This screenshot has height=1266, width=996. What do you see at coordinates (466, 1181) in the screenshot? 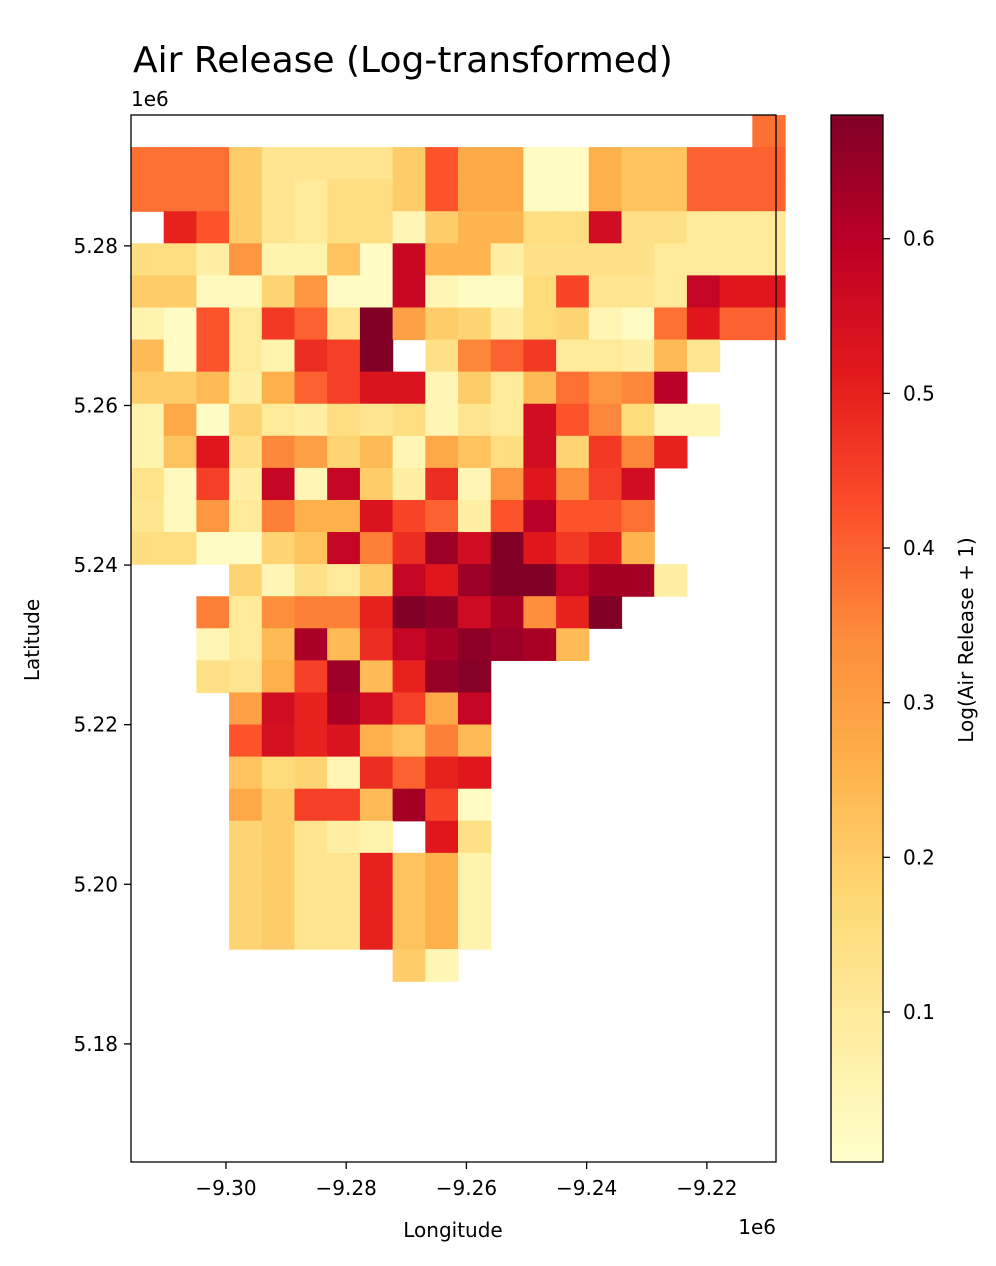
I see `x-axis-ticks: −9.30 −9.28 −9.26 −9.24 −9.22` at bounding box center [466, 1181].